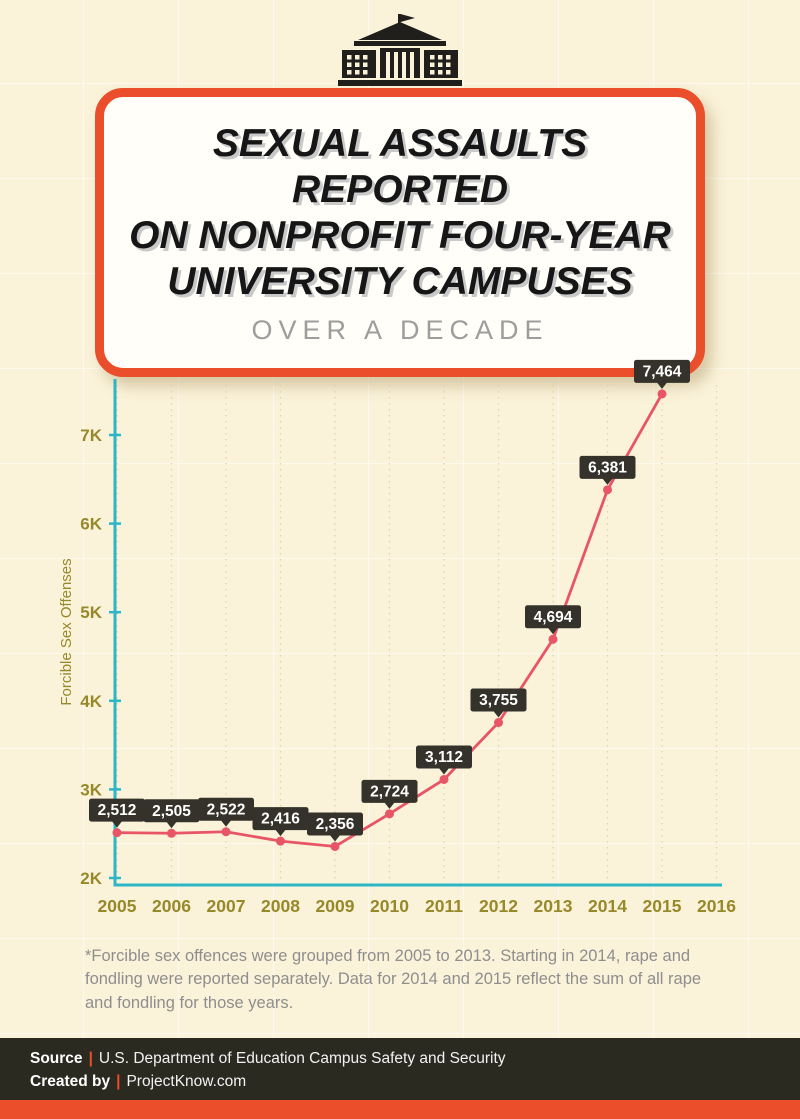 The width and height of the screenshot is (800, 1119). I want to click on y-tick-label: 3K, so click(91, 789).